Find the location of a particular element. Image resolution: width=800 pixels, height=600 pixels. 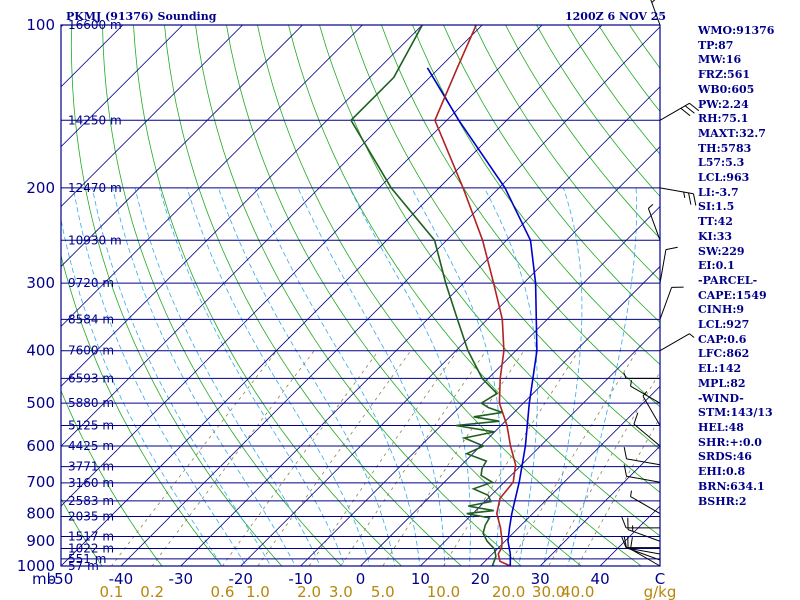

index-entry: SI:1.5 is located at coordinates (716, 207).